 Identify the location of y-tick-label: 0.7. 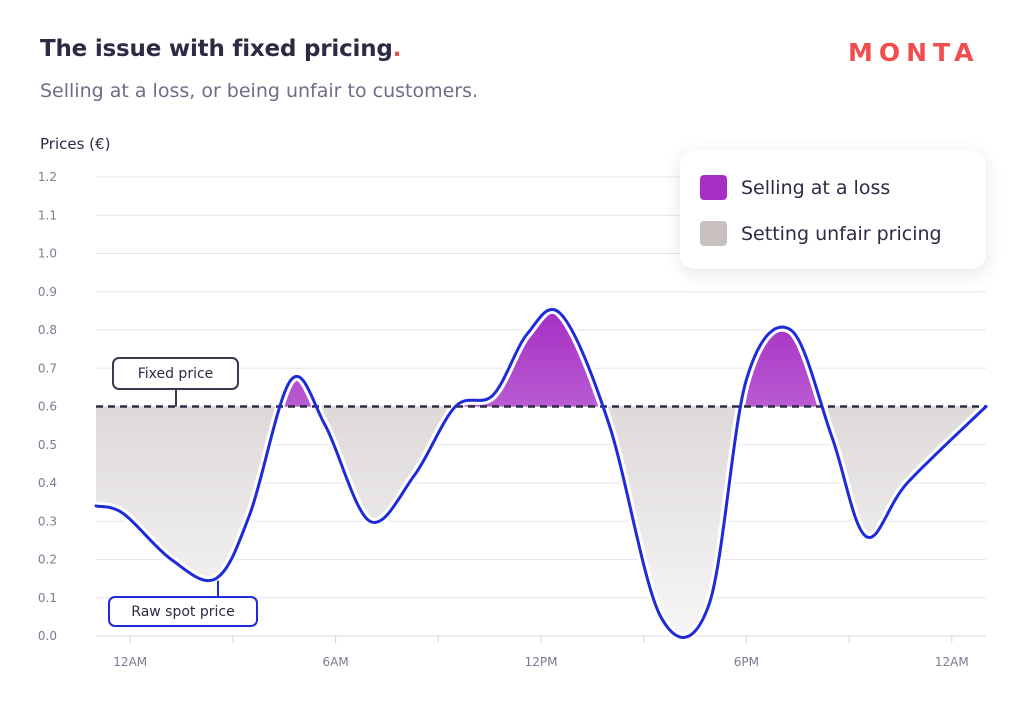
(47, 368).